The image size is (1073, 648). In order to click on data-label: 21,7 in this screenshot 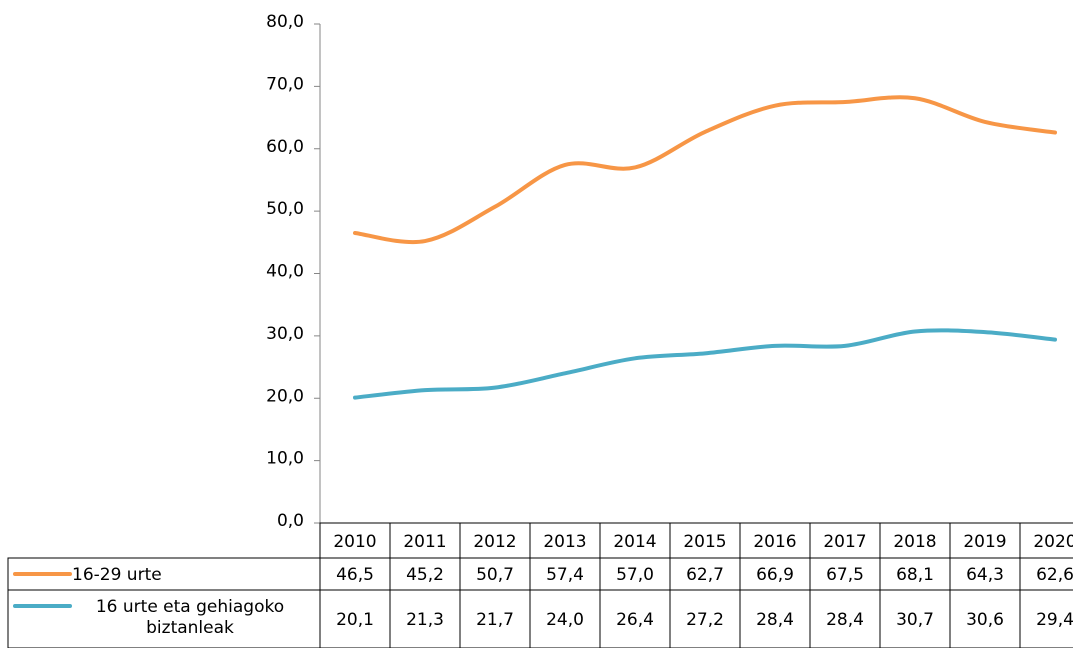, I will do `click(495, 620)`.